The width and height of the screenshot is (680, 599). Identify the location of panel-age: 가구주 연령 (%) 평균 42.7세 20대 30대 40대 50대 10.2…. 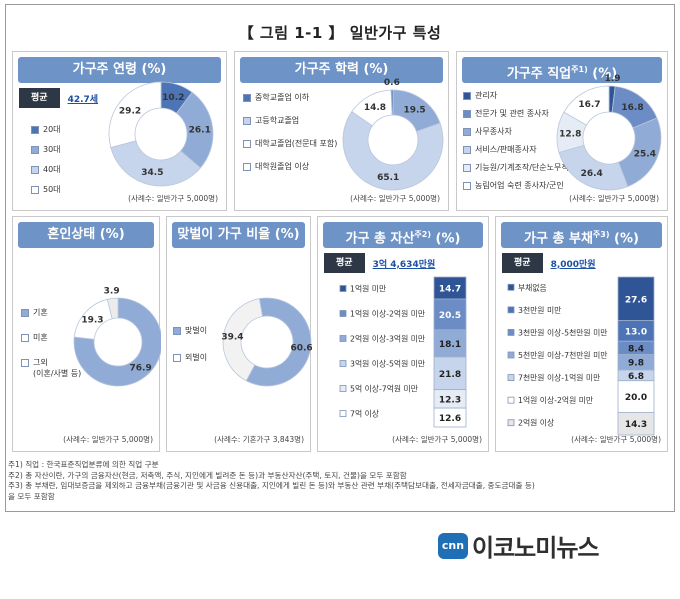
(119, 131).